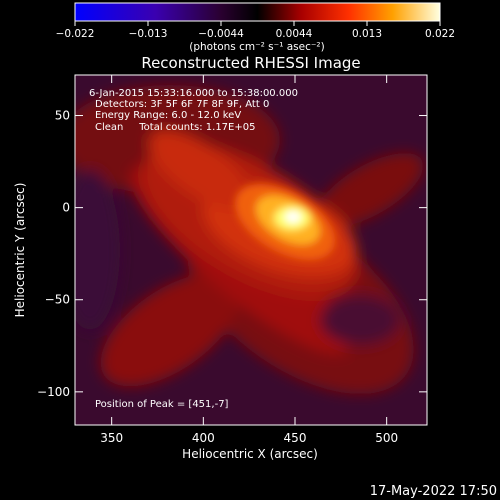  What do you see at coordinates (295, 438) in the screenshot?
I see `x-tick-label: 450` at bounding box center [295, 438].